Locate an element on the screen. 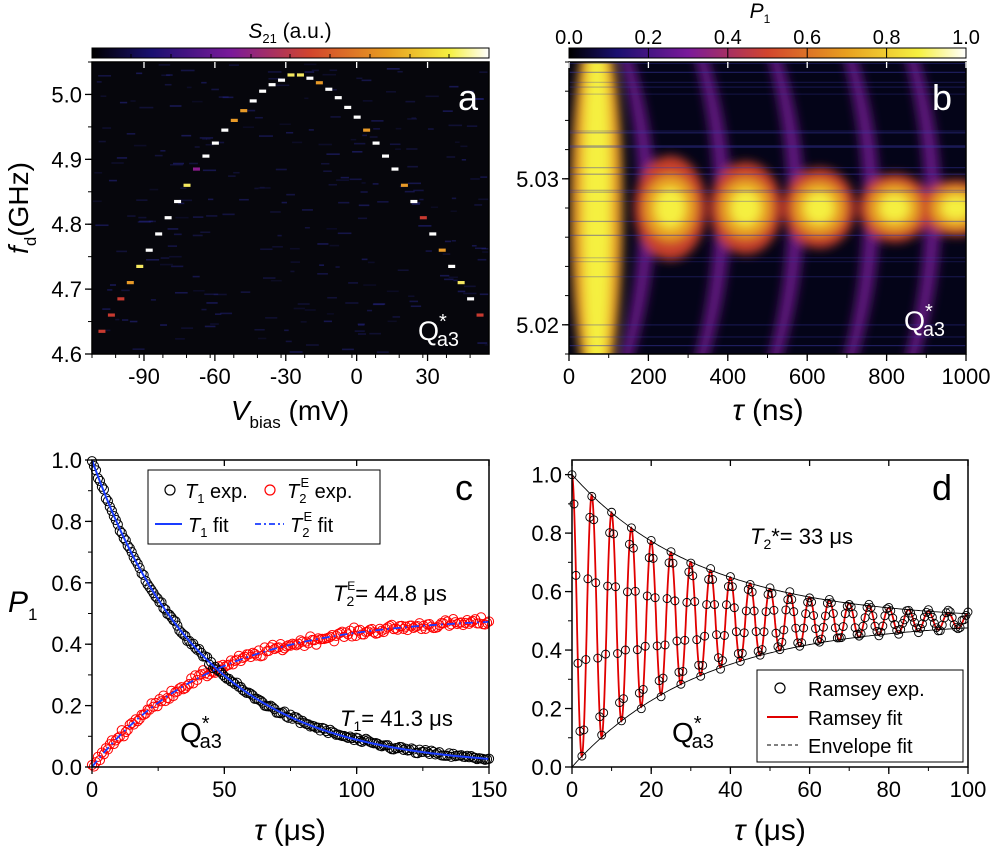 This screenshot has width=996, height=847. y-tick-label: 0.0 is located at coordinates (546, 767).